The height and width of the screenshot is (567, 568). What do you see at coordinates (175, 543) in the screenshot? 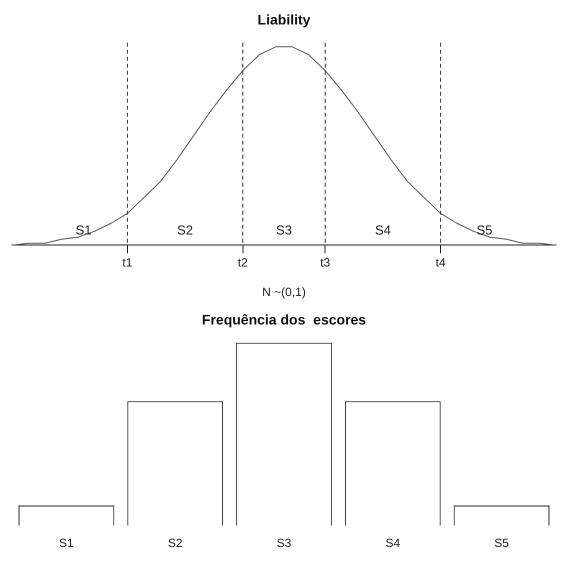
I see `x-tick-label: S2` at bounding box center [175, 543].